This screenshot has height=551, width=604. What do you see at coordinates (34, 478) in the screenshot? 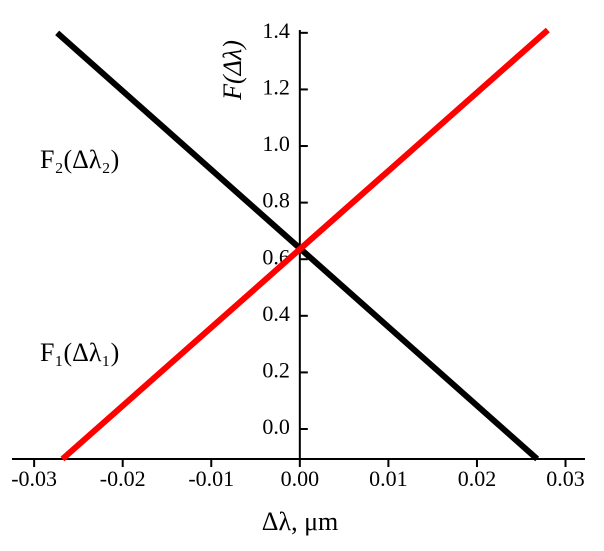
I see `x-tick-label: -0.03` at bounding box center [34, 478].